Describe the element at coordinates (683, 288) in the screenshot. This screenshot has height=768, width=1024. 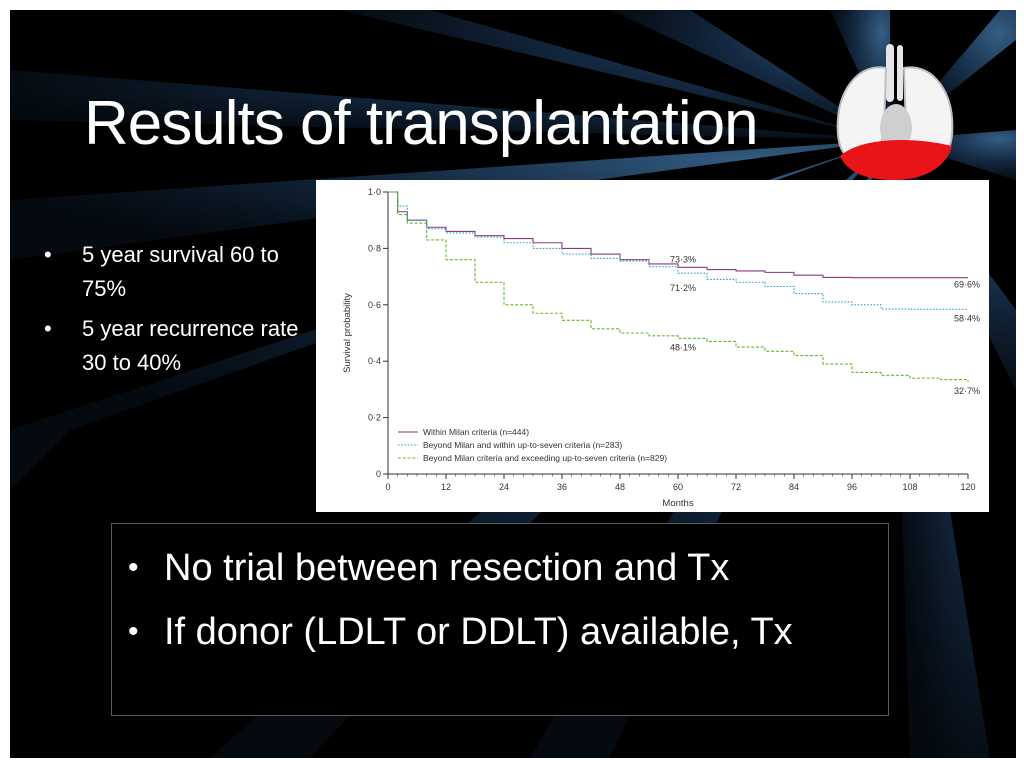
I see `data-label: 71·2%` at that location.